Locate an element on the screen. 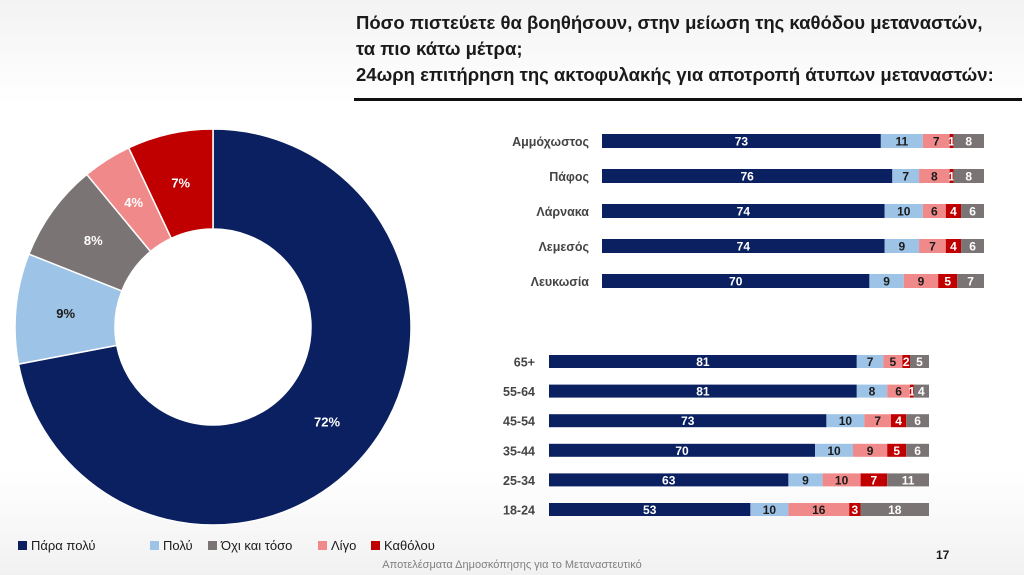  bar-segment-25-34-καθόλου is located at coordinates (874, 480).